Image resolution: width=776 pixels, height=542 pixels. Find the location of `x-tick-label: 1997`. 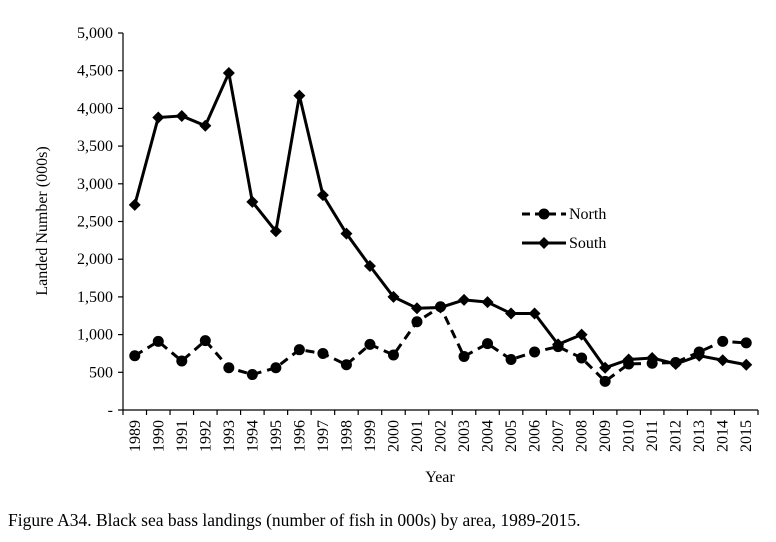

x-tick-label: 1997 is located at coordinates (323, 436).